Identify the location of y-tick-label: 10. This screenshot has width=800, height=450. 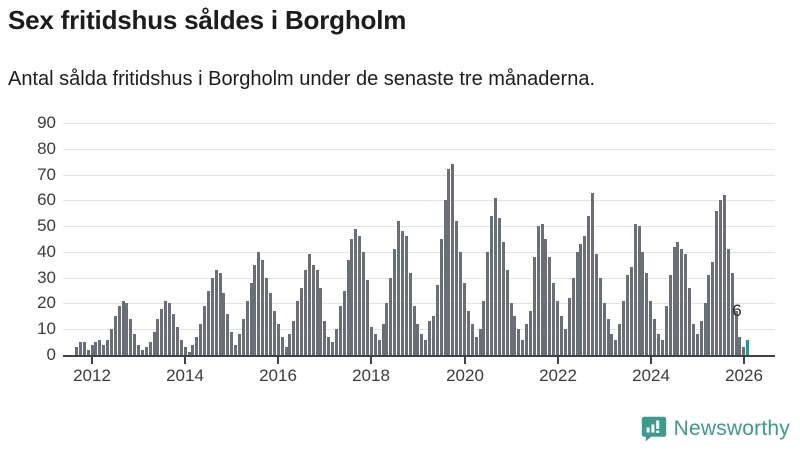
(46, 328).